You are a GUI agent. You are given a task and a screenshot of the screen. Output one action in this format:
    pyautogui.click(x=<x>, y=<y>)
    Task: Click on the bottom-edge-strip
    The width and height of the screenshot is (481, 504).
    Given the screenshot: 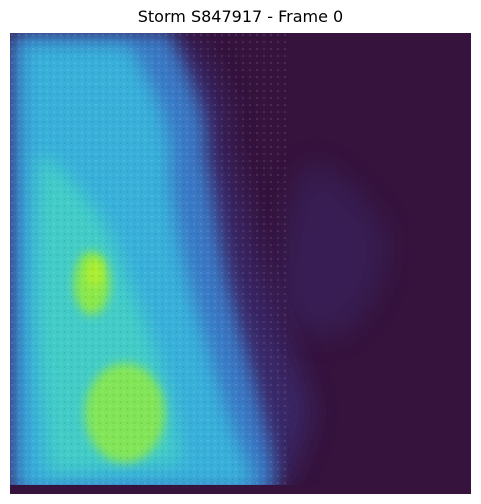 What is the action you would take?
    pyautogui.click(x=240, y=489)
    